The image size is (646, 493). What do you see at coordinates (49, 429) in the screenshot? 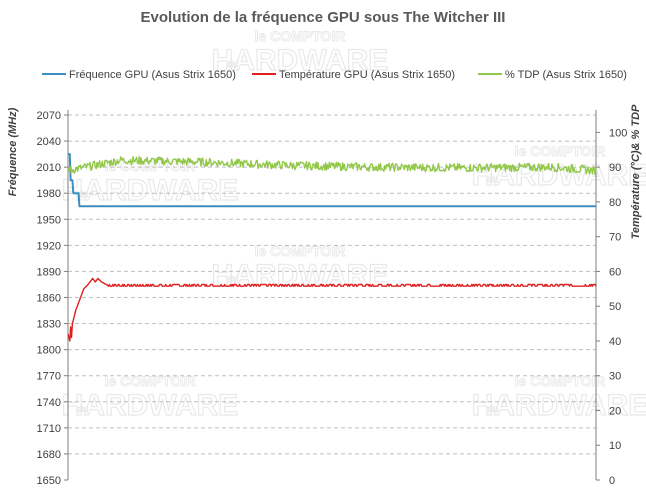
I see `left-tick-label: 1710` at bounding box center [49, 429].